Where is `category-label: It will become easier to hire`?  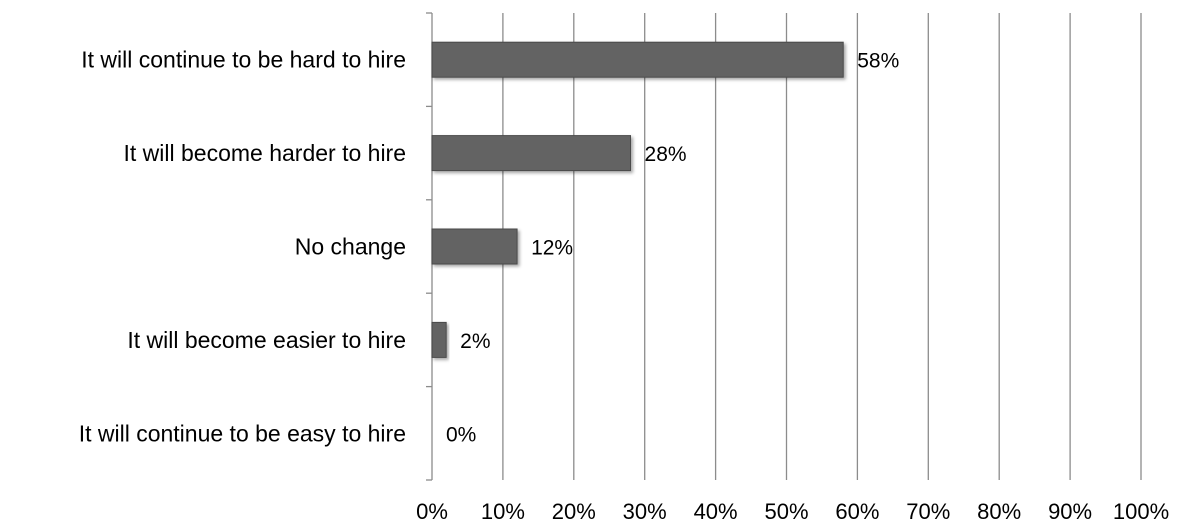
category-label: It will become easier to hire is located at coordinates (266, 340).